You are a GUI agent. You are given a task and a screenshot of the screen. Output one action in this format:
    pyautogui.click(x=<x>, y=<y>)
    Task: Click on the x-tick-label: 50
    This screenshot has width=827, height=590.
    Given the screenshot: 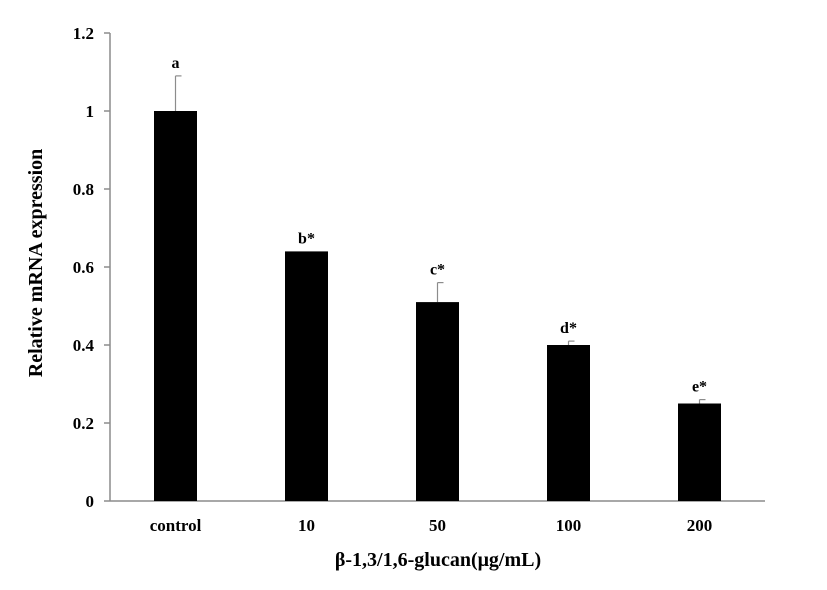 What is the action you would take?
    pyautogui.click(x=437, y=525)
    